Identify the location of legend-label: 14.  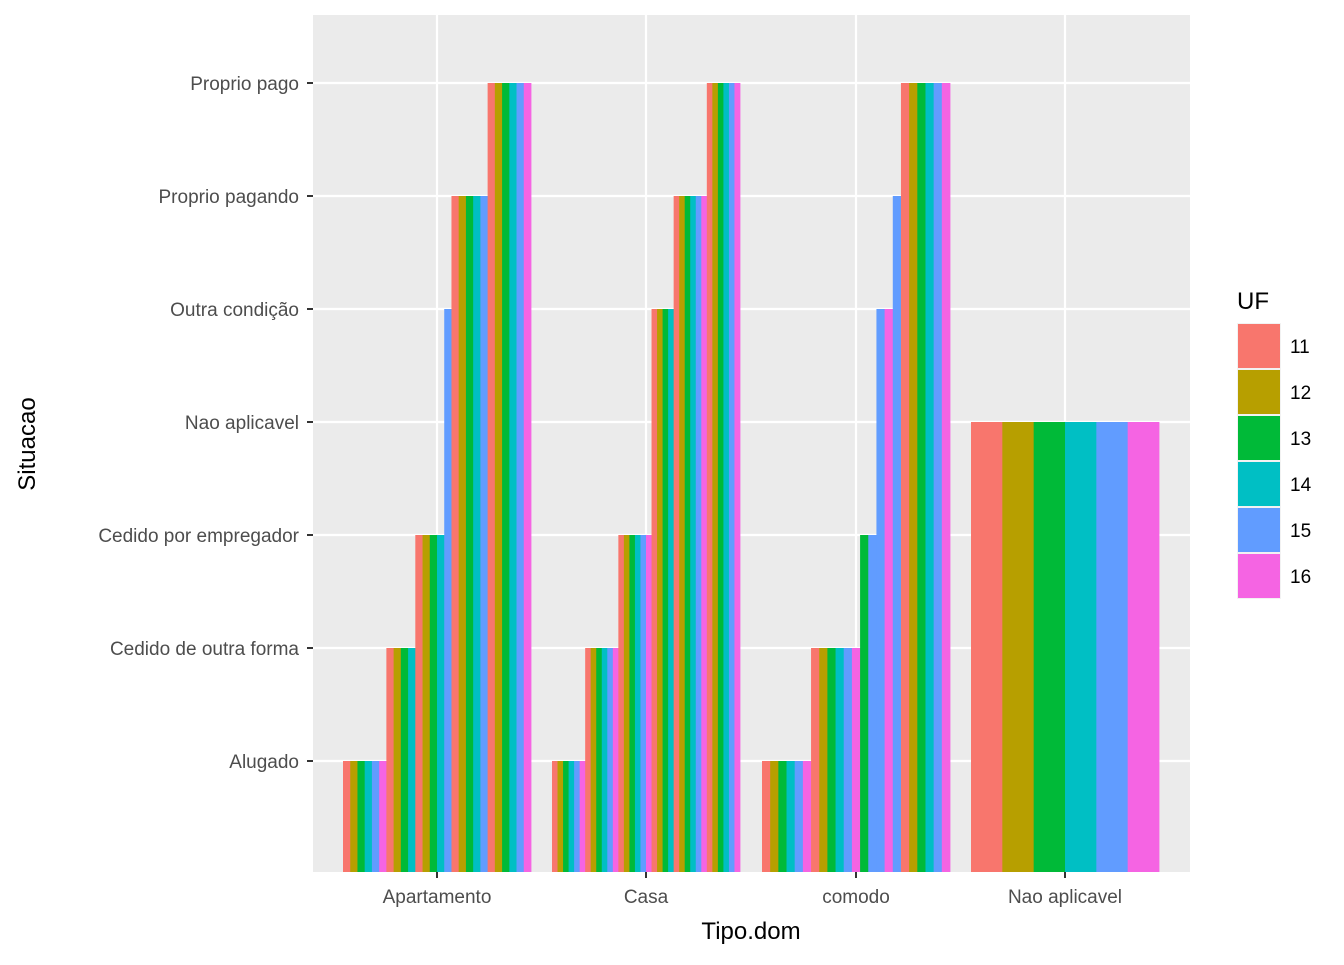
(1301, 485).